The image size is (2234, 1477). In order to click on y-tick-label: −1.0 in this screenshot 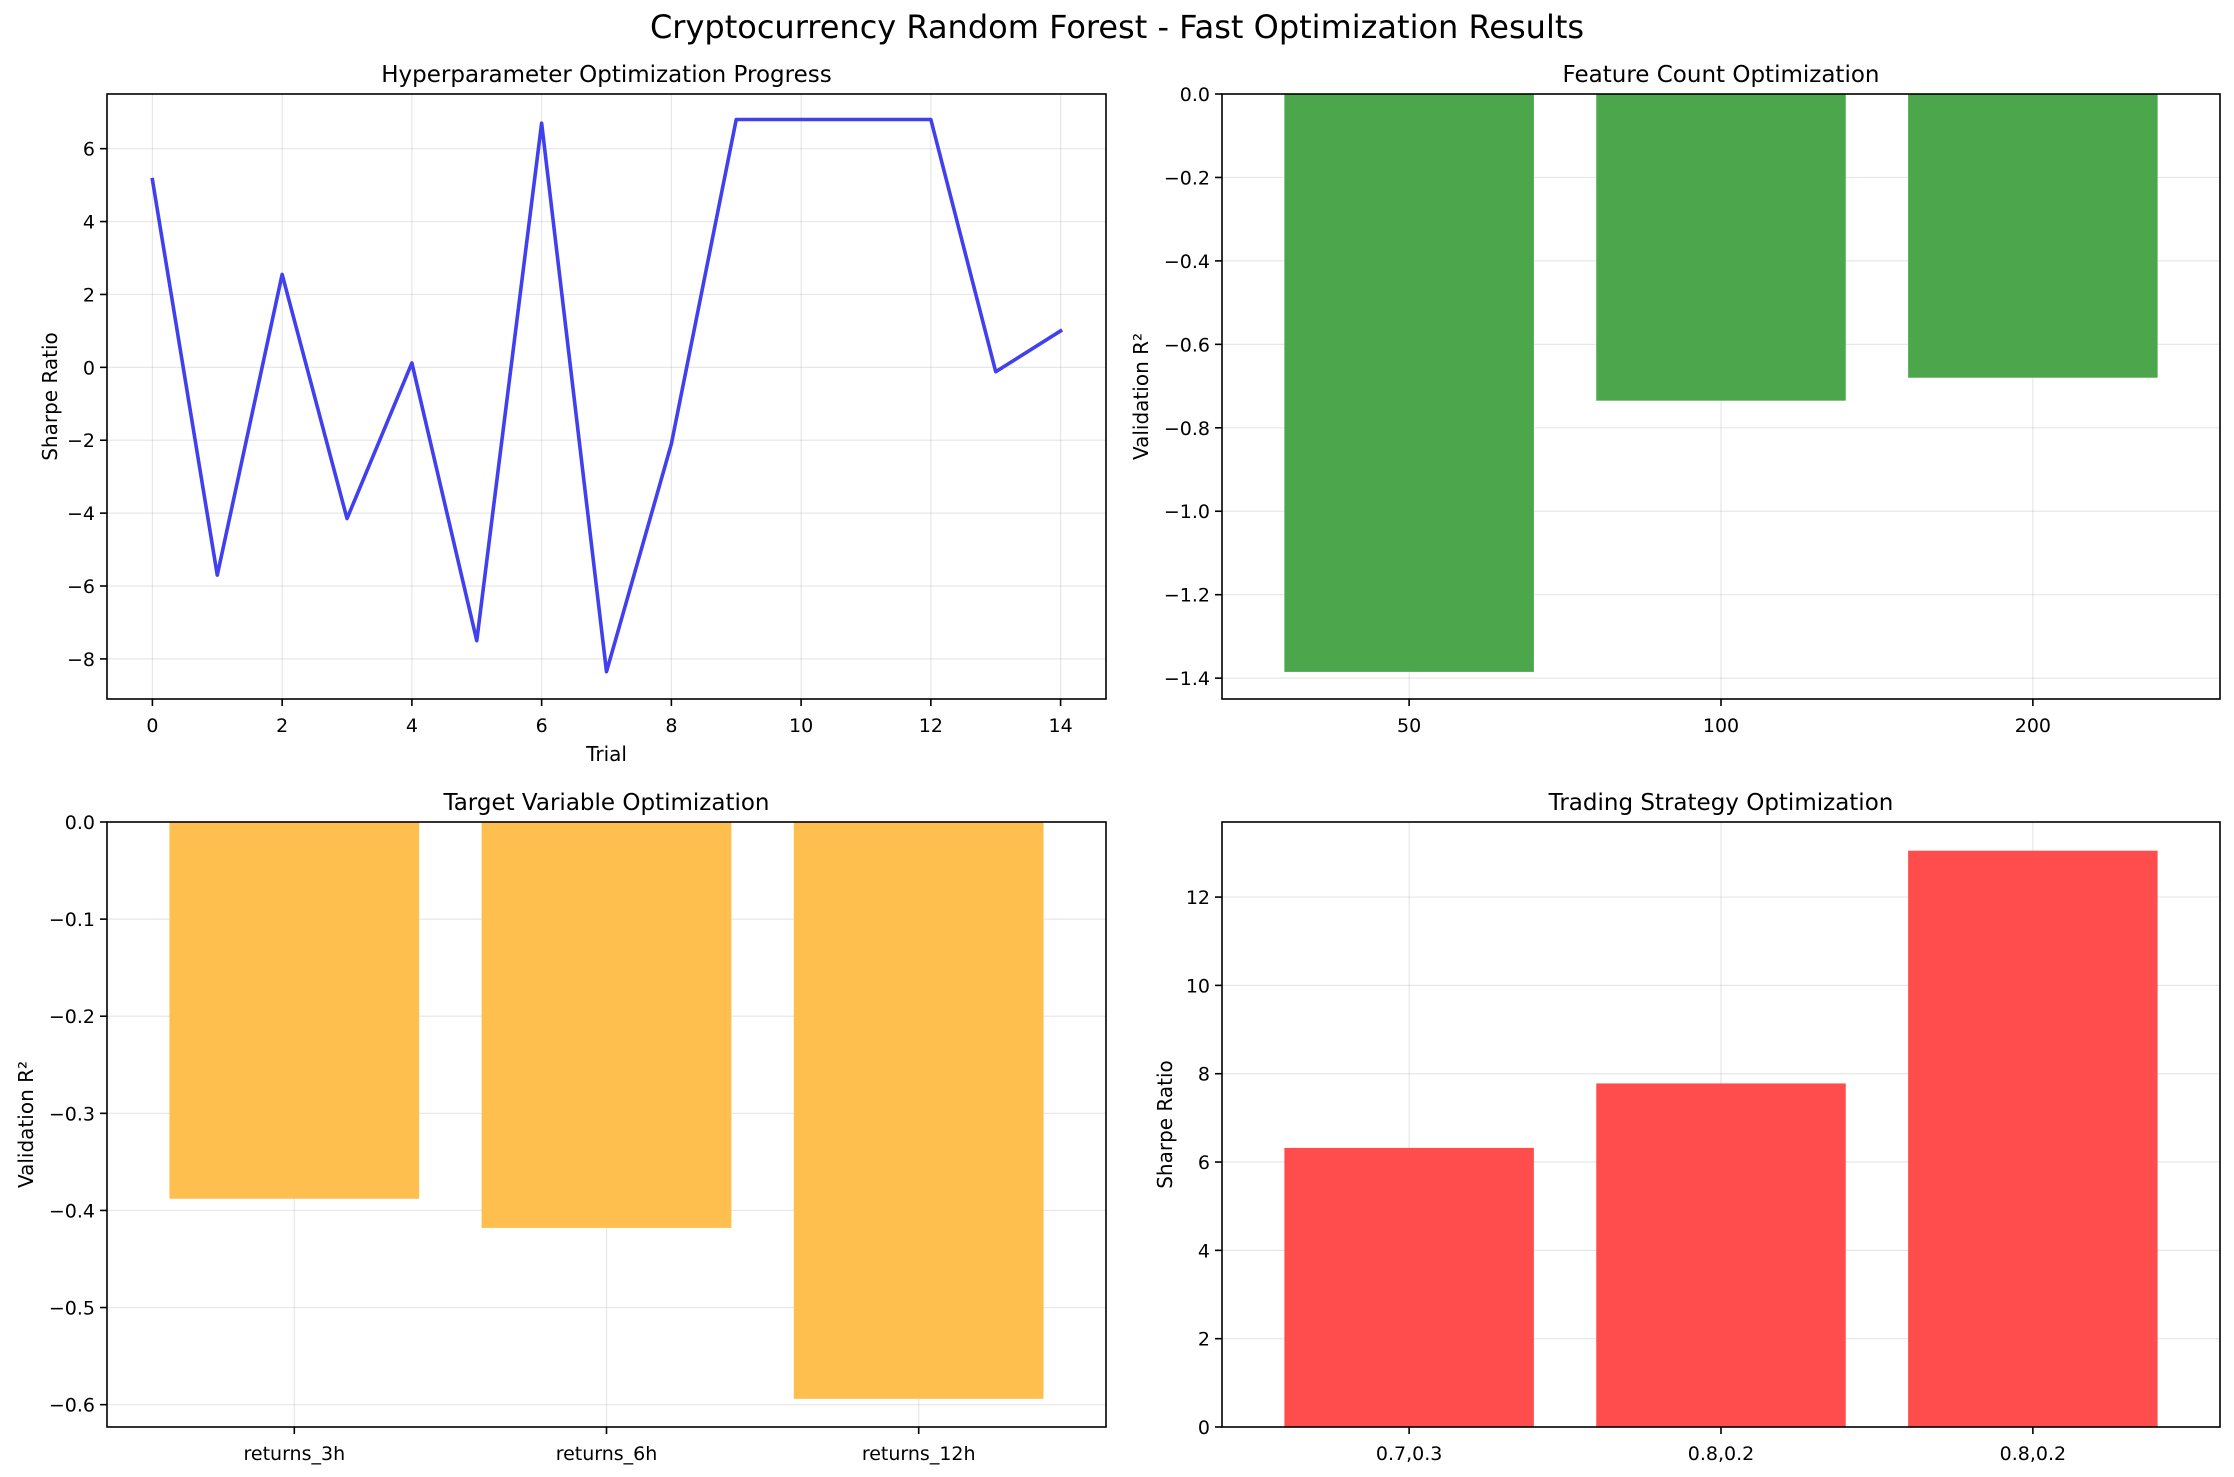, I will do `click(1187, 512)`.